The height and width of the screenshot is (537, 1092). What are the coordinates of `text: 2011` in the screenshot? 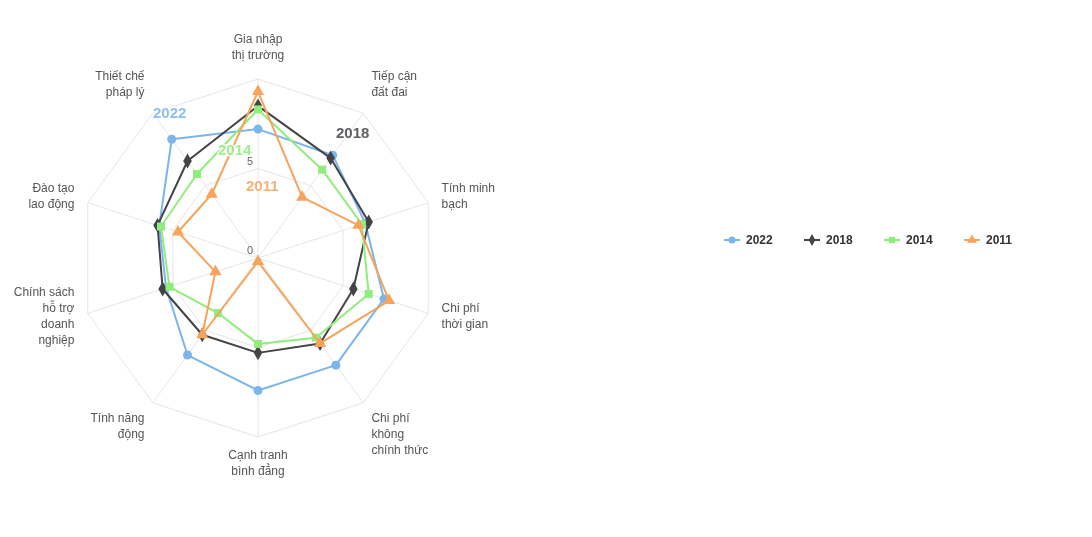 It's located at (262, 185).